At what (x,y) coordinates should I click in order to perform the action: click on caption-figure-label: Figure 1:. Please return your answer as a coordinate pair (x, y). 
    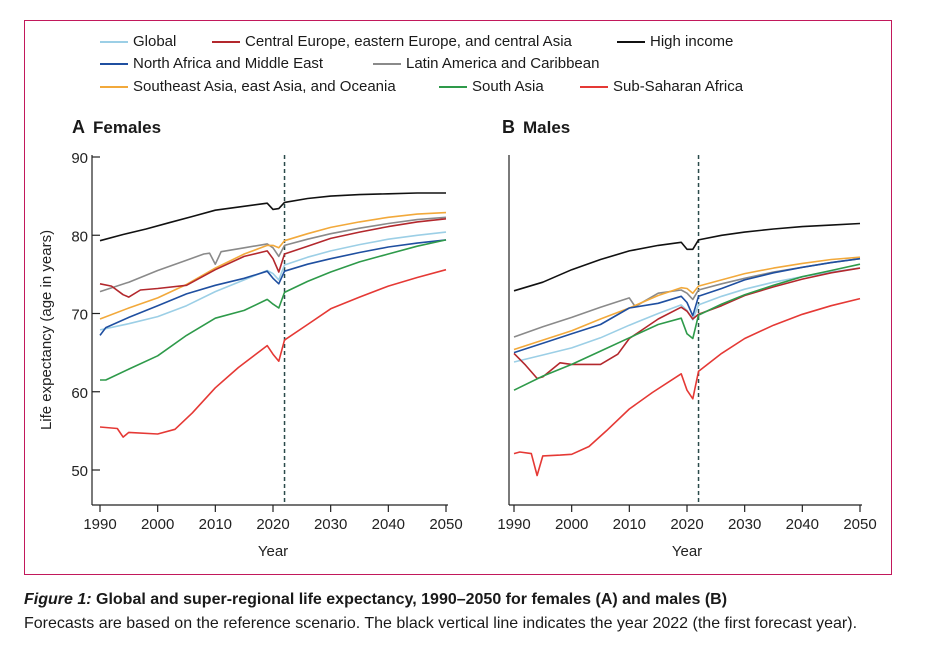
    Looking at the image, I should click on (58, 599).